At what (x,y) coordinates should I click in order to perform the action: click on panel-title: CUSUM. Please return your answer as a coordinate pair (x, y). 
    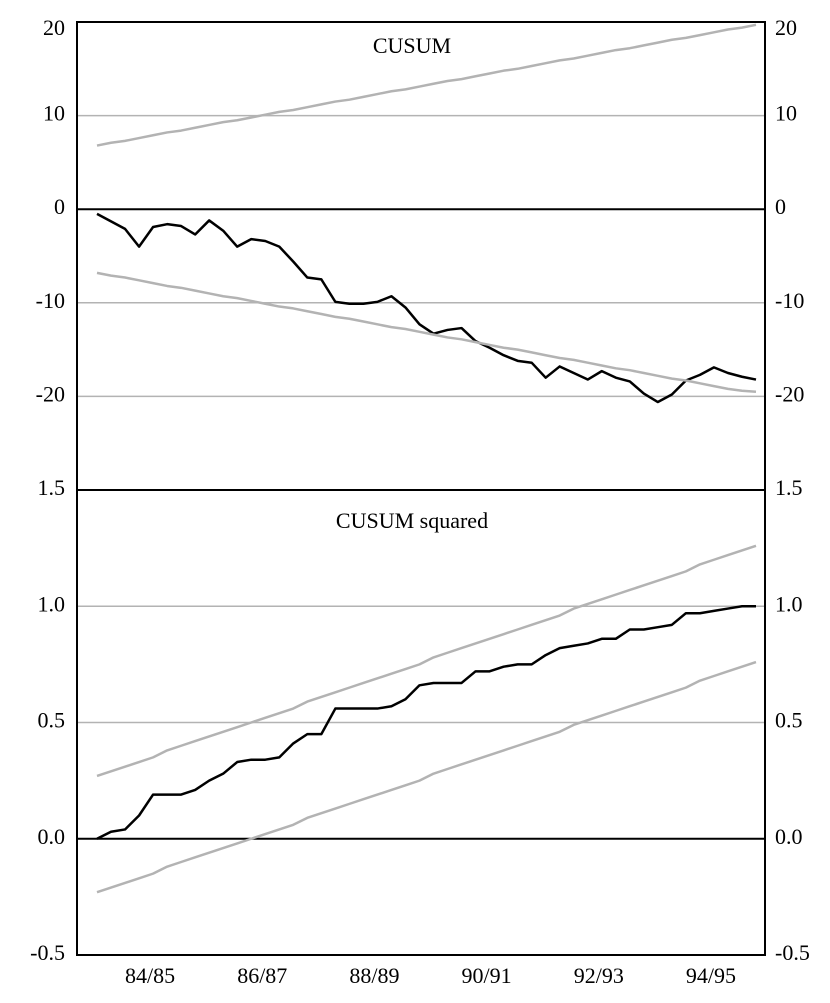
    Looking at the image, I should click on (412, 45).